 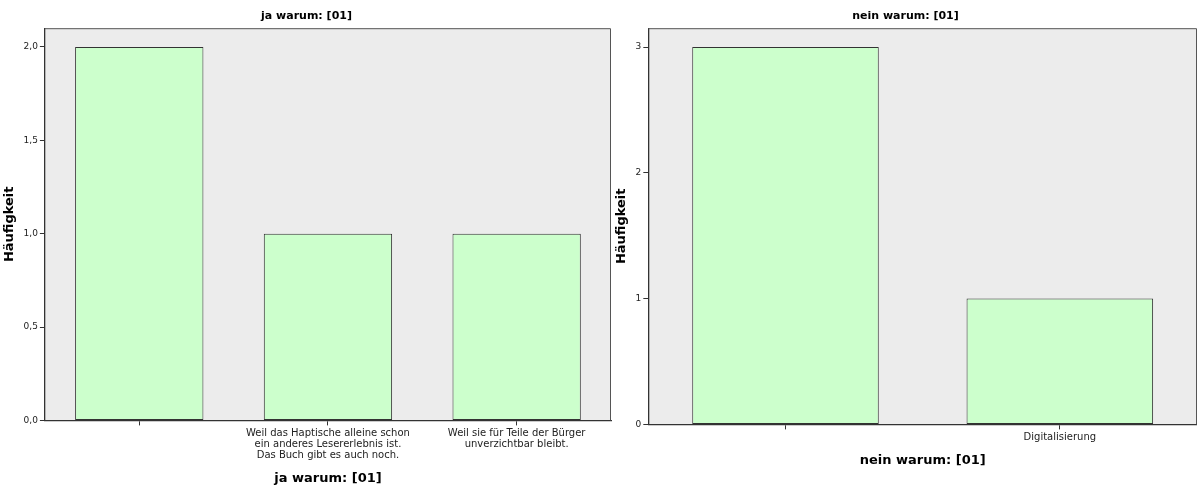 What do you see at coordinates (31, 232) in the screenshot?
I see `y-tick-label: 1,0` at bounding box center [31, 232].